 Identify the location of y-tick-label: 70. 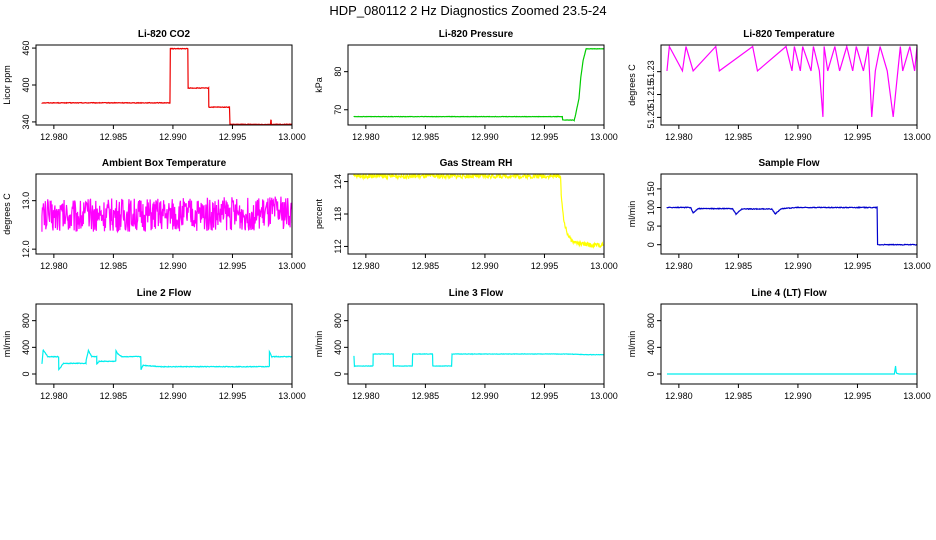
(338, 110).